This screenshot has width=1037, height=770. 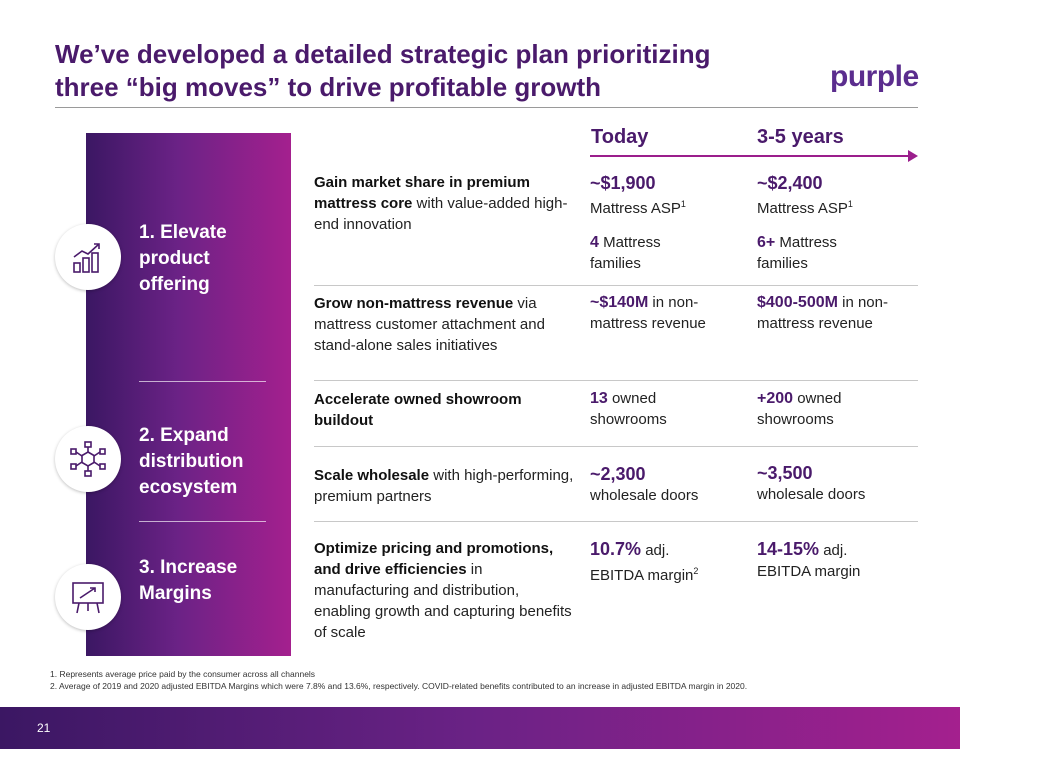 I want to click on move-1-label: 1. Elevate product offering, so click(x=183, y=258).